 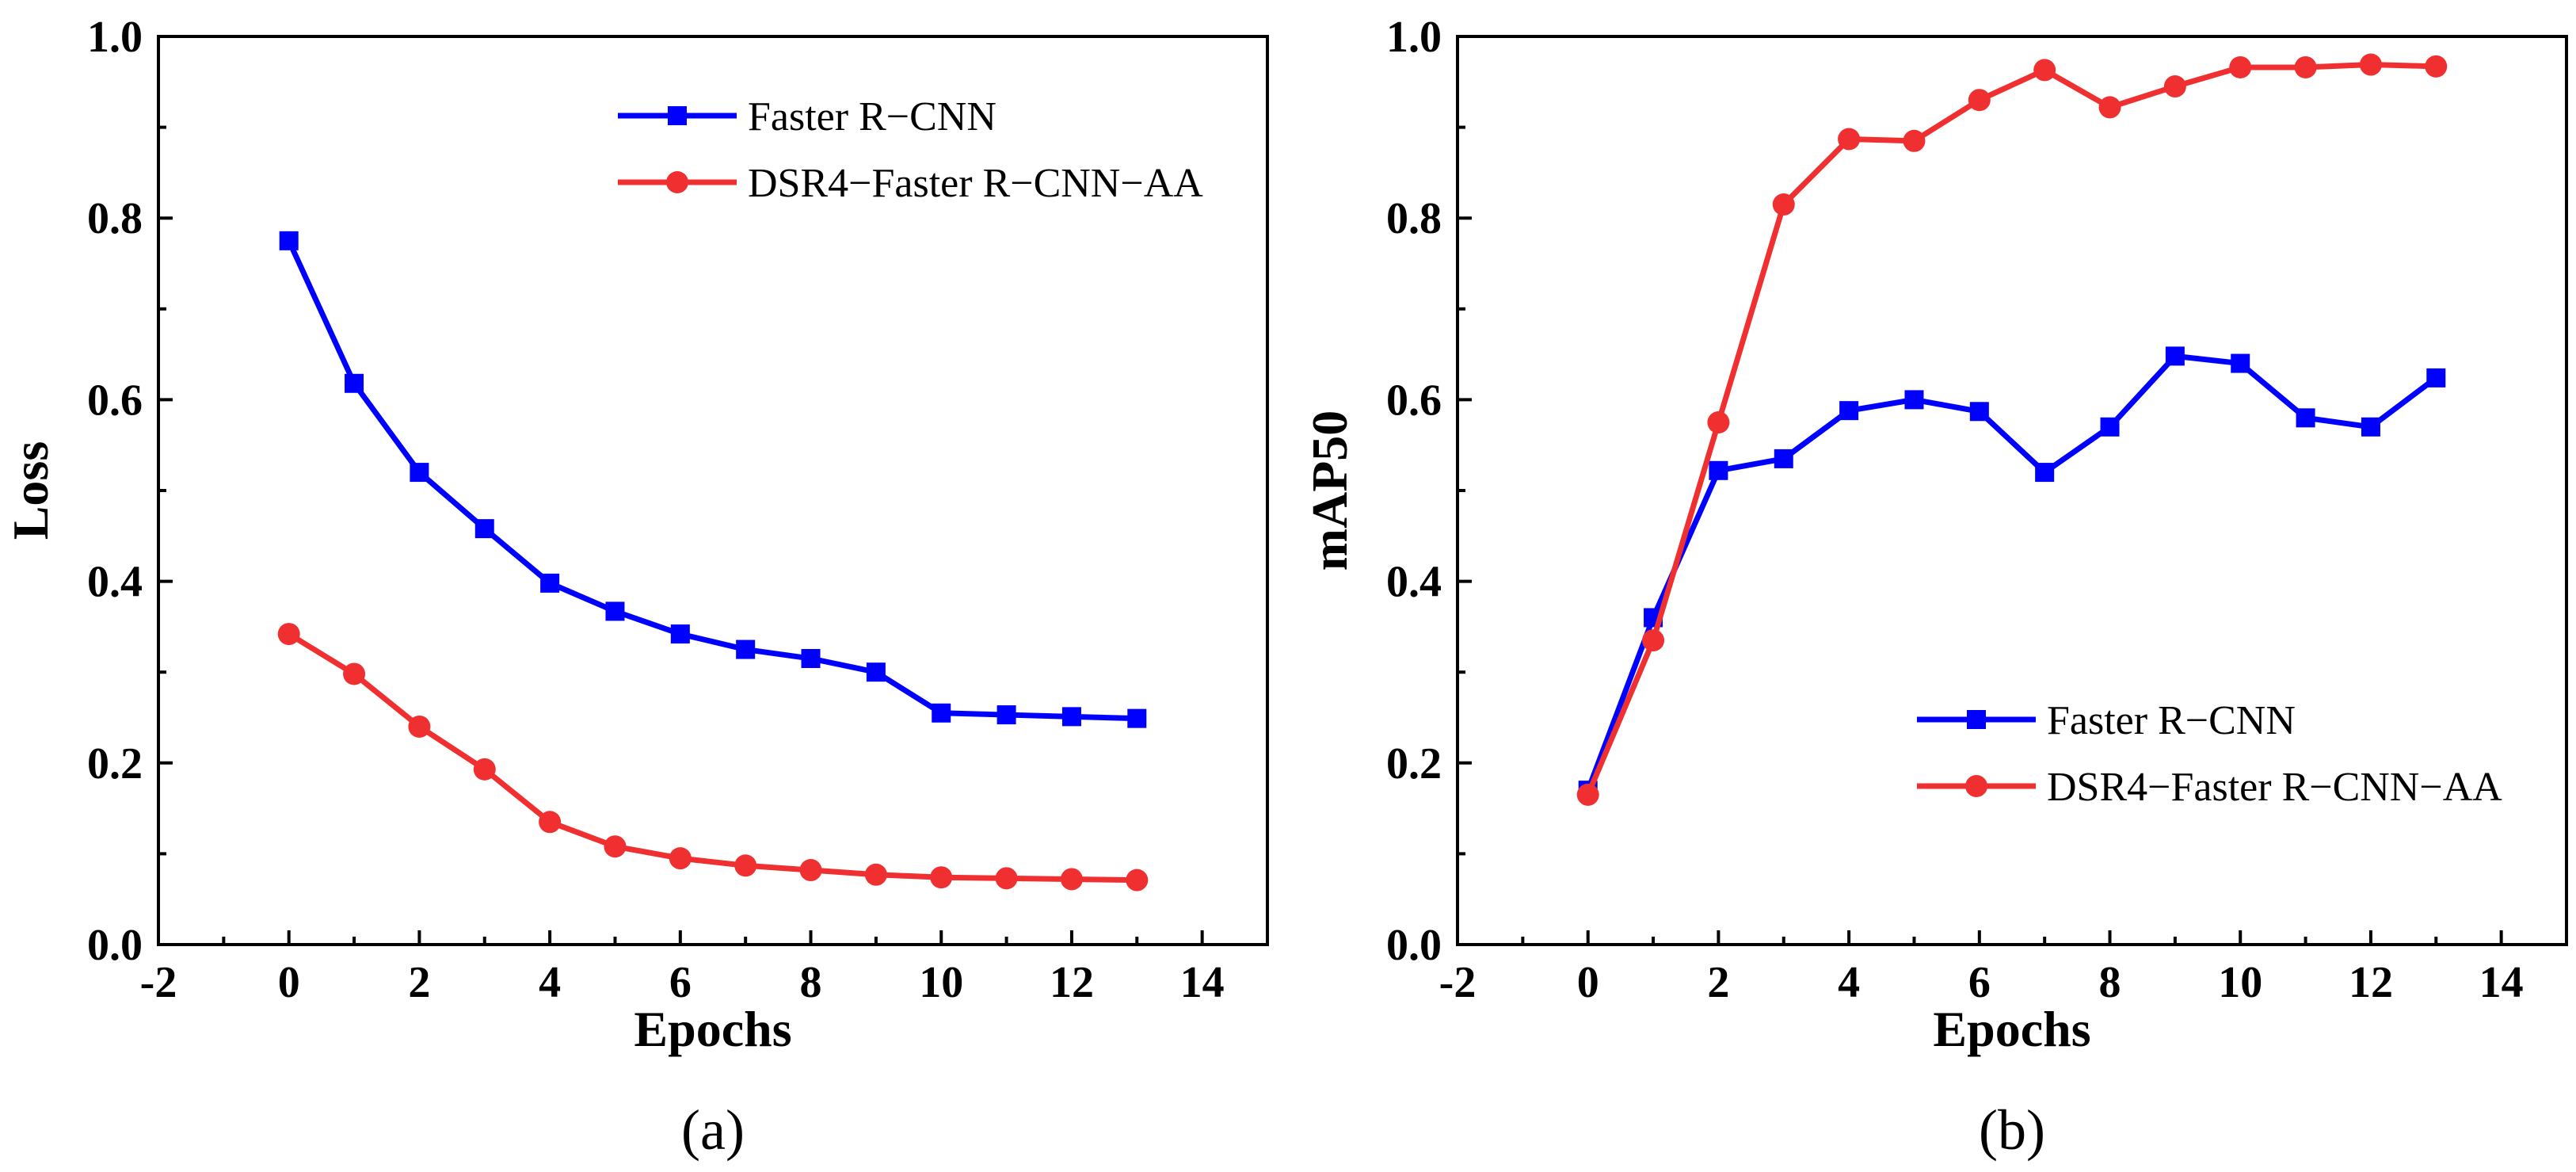 What do you see at coordinates (680, 983) in the screenshot?
I see `x-tick-label: 6` at bounding box center [680, 983].